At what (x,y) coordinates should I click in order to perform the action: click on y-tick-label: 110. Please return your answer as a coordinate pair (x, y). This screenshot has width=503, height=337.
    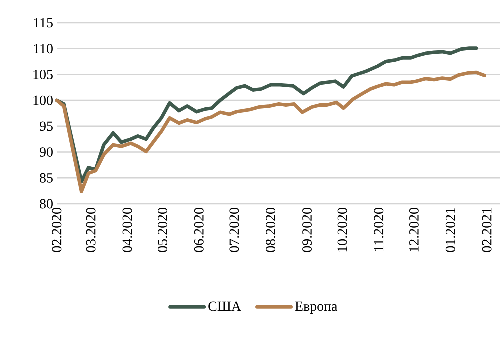
    Looking at the image, I should click on (43, 49).